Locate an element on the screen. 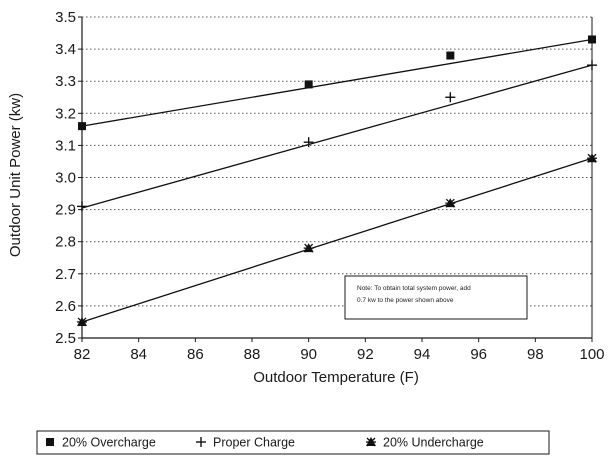  y-axis-title: Outdoor Unit Power (kw) is located at coordinates (15, 175).